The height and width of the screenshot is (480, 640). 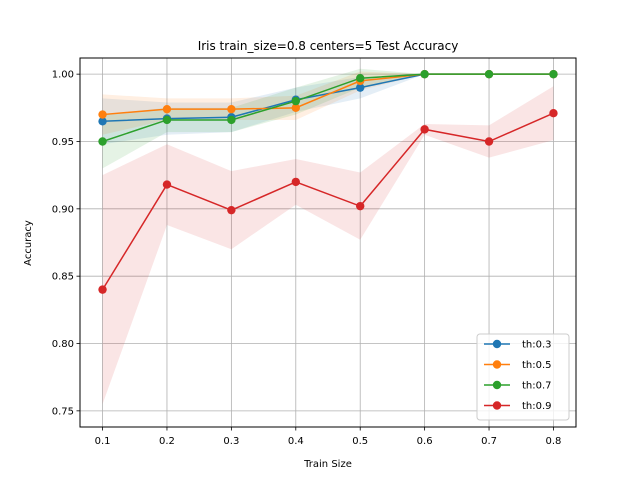 What do you see at coordinates (537, 365) in the screenshot?
I see `legend-label: th:0.5` at bounding box center [537, 365].